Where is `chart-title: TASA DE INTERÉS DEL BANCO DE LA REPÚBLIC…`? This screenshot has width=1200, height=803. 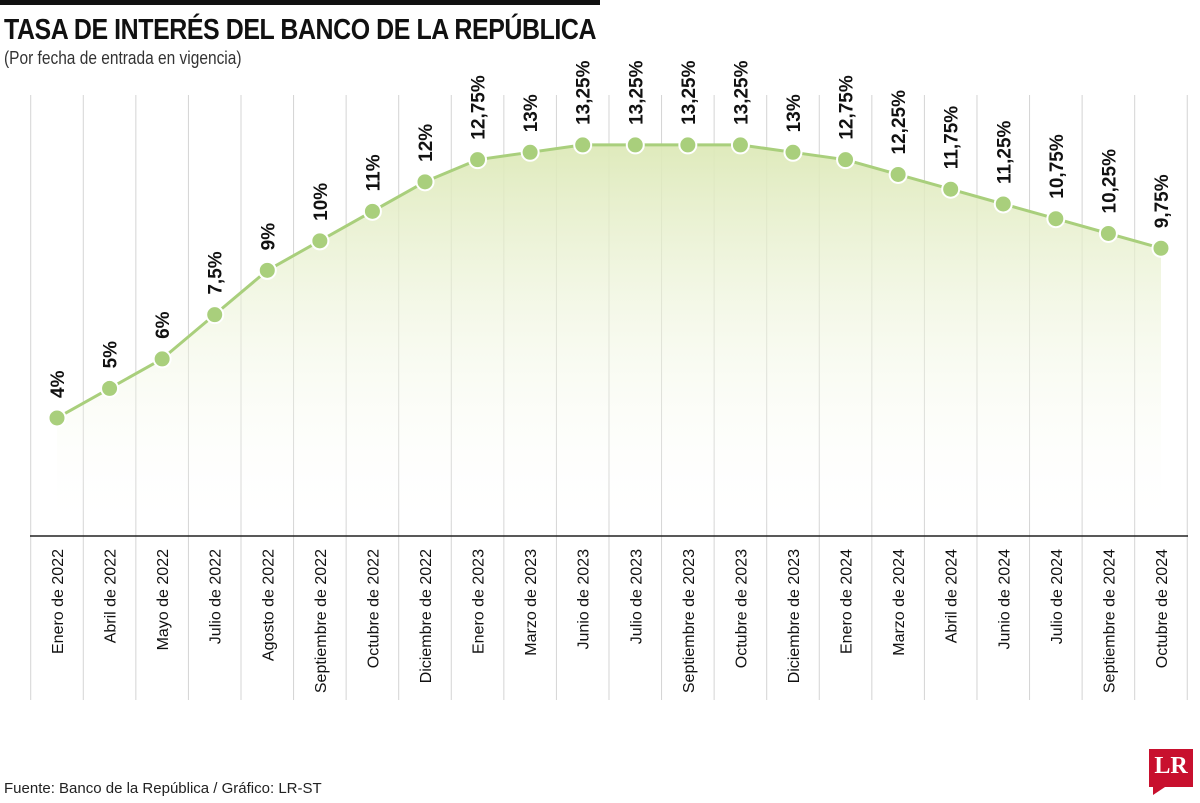 chart-title: TASA DE INTERÉS DEL BANCO DE LA REPÚBLIC… is located at coordinates (300, 30).